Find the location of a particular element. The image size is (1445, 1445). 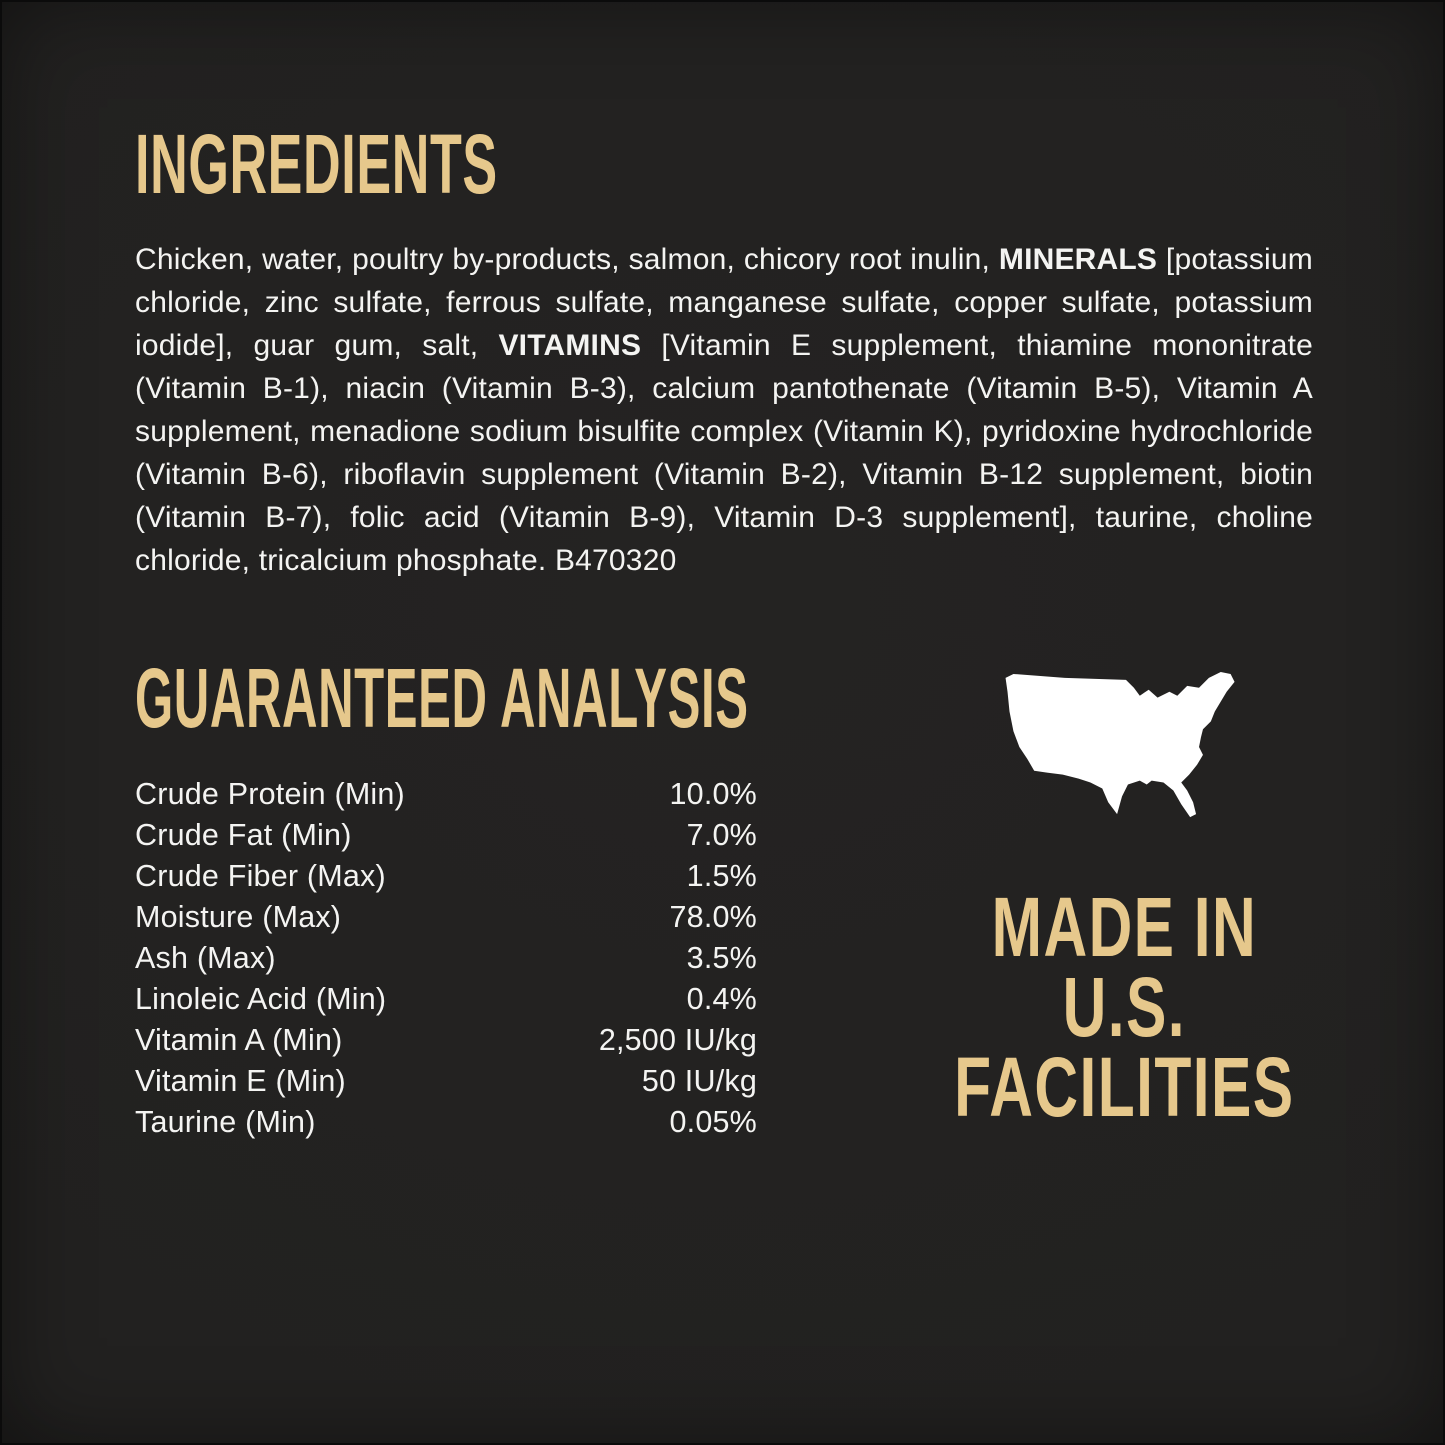

analysis-row-label: Ash (Max) is located at coordinates (205, 958).